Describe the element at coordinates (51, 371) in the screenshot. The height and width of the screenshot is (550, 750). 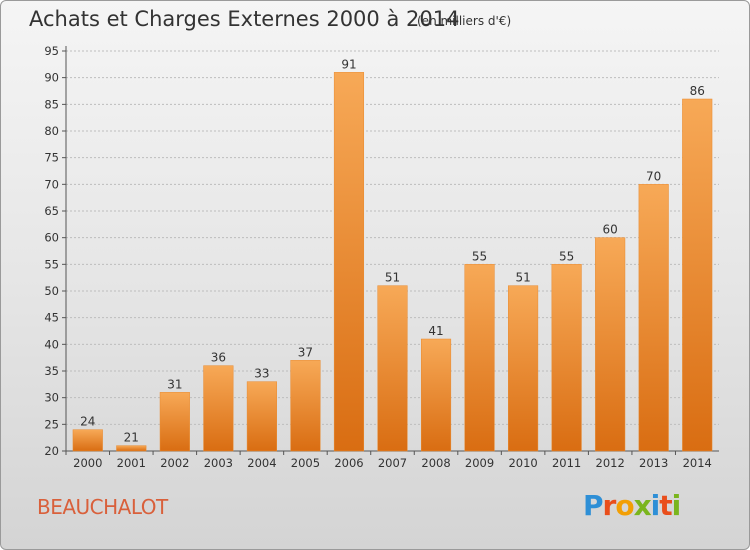
I see `y-tick-label: 35` at that location.